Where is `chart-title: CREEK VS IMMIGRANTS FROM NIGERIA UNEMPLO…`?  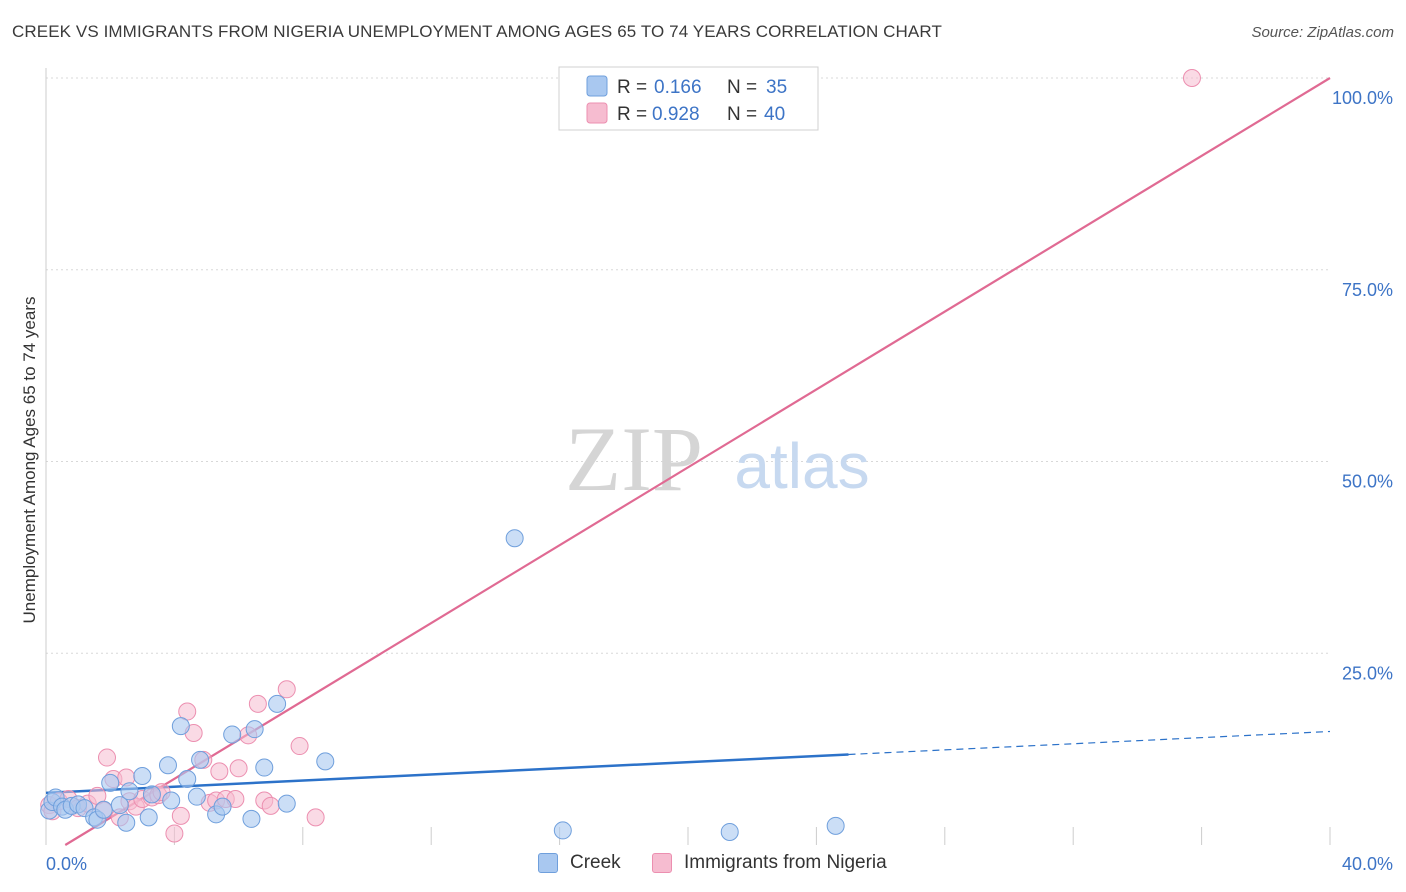 chart-title: CREEK VS IMMIGRANTS FROM NIGERIA UNEMPLO… is located at coordinates (477, 31).